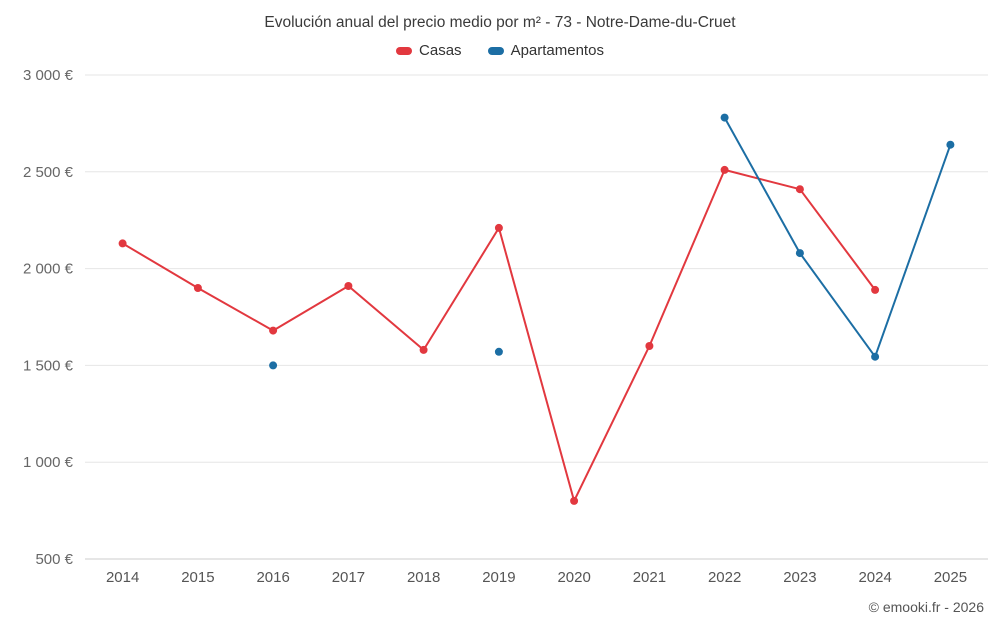 This screenshot has height=625, width=1000. Describe the element at coordinates (440, 50) in the screenshot. I see `legend-label-casas: Casas` at that location.